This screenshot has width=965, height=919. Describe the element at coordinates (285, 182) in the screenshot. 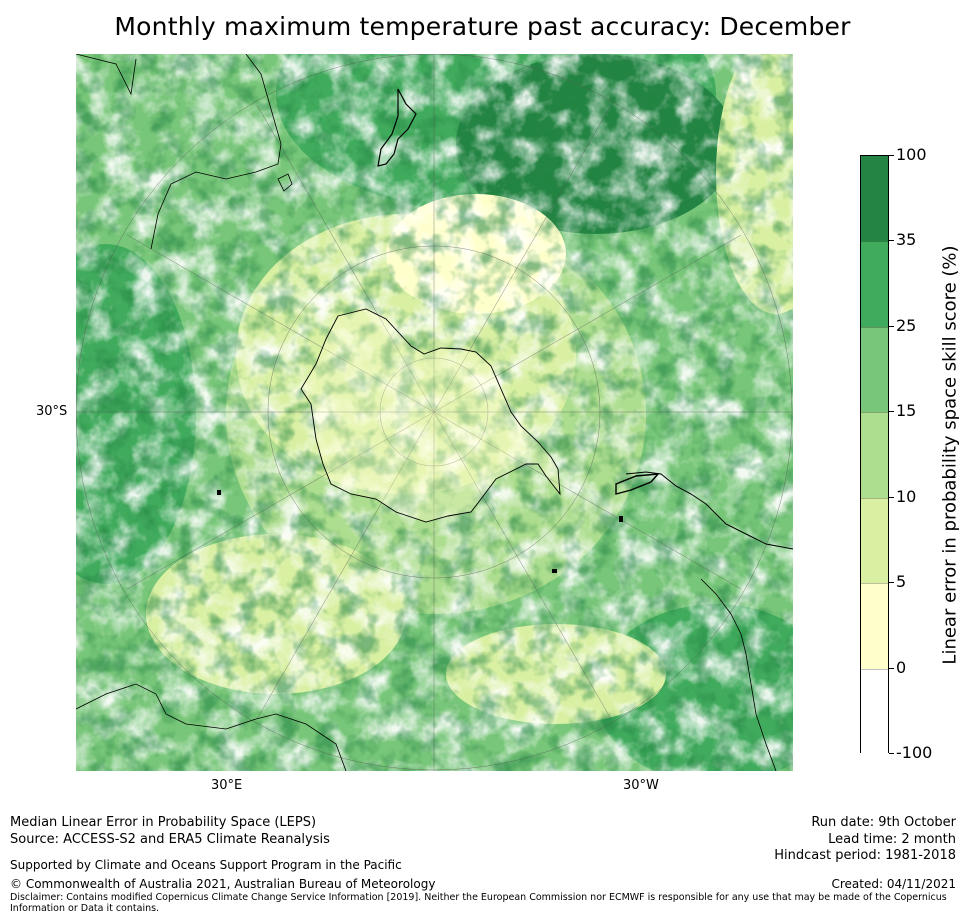

I see `tasmania-outline` at that location.